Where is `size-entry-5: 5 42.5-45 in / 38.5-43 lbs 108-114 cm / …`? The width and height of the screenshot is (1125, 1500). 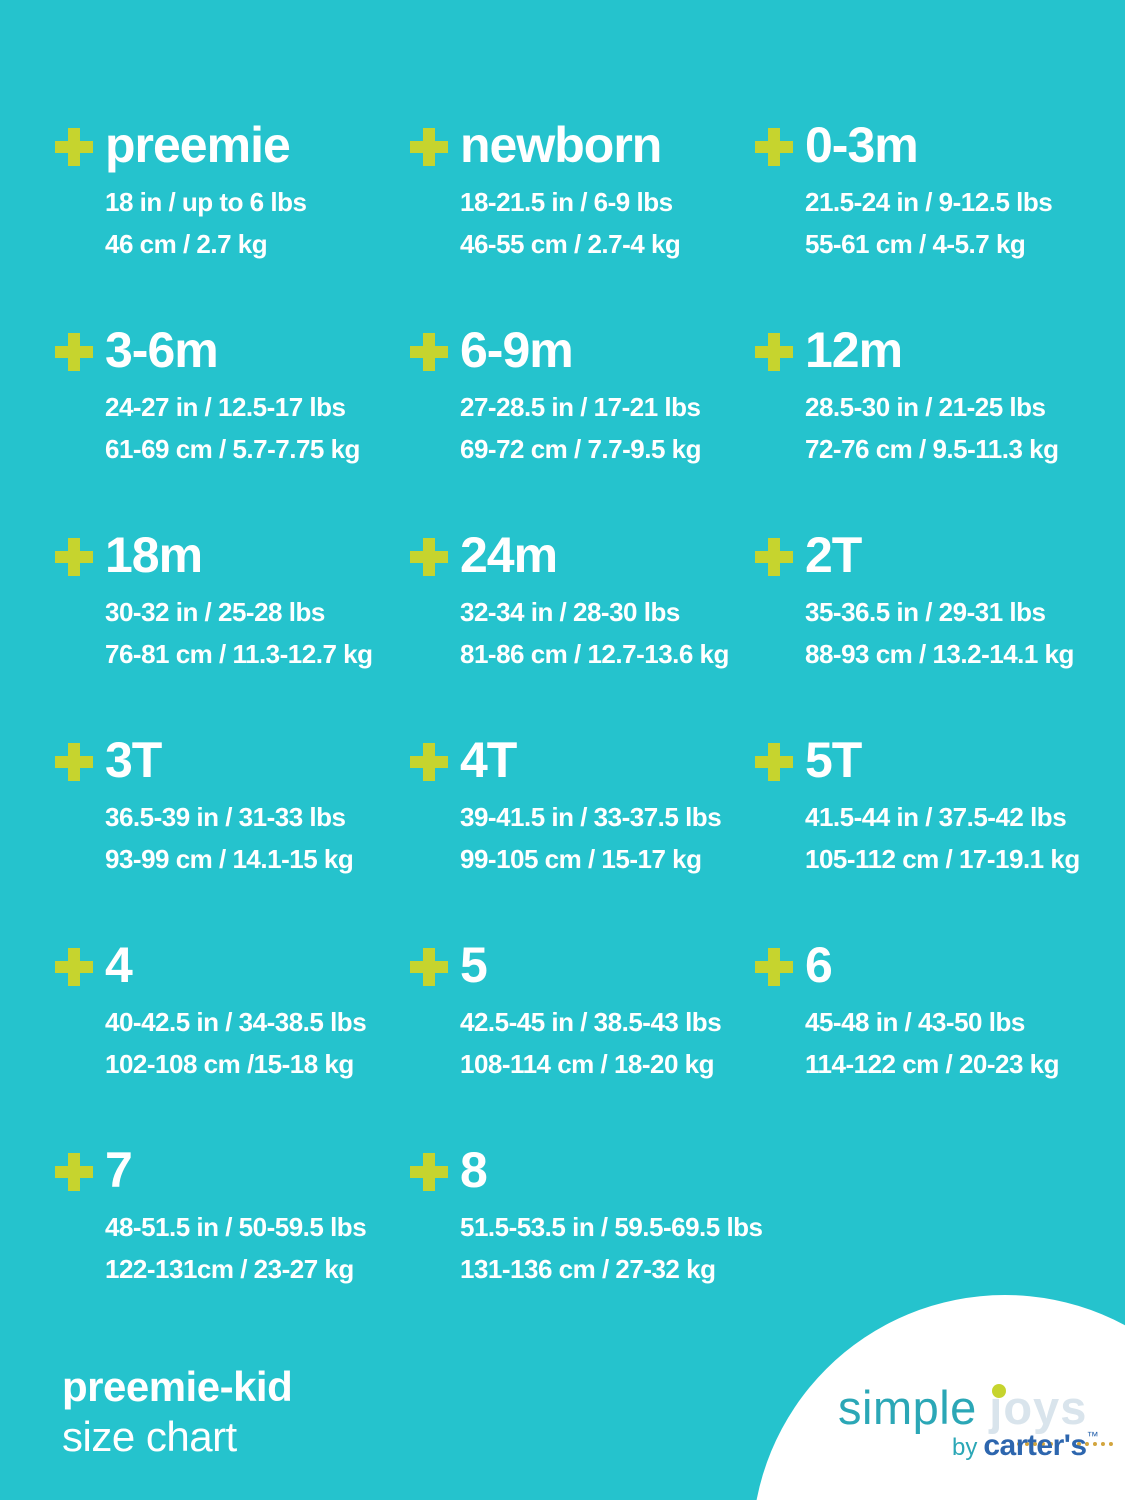 size-entry-5: 5 42.5-45 in / 38.5-43 lbs 108-114 cm / … is located at coordinates (582, 1040).